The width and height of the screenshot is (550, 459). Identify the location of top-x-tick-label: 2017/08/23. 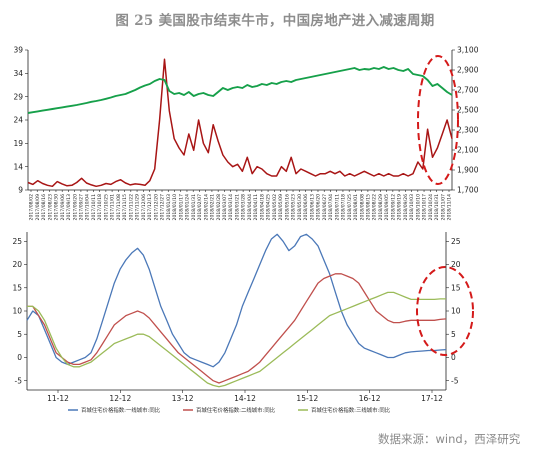
(50, 207).